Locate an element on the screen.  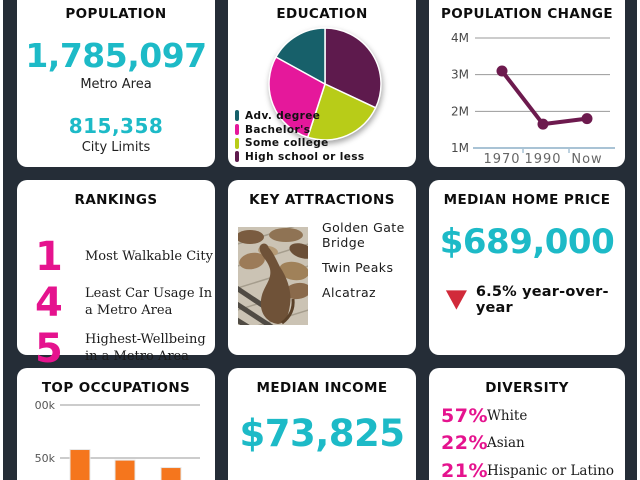
ranking-label: Least Car Usage In a Metro Area is located at coordinates (149, 302).